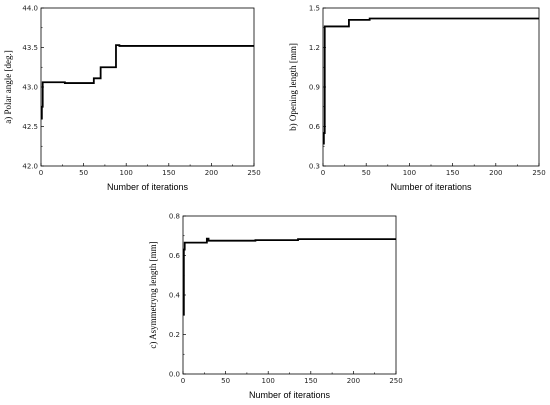 Image resolution: width=550 pixels, height=405 pixels. Describe the element at coordinates (30, 167) in the screenshot. I see `y-tick-label: 42.0` at that location.